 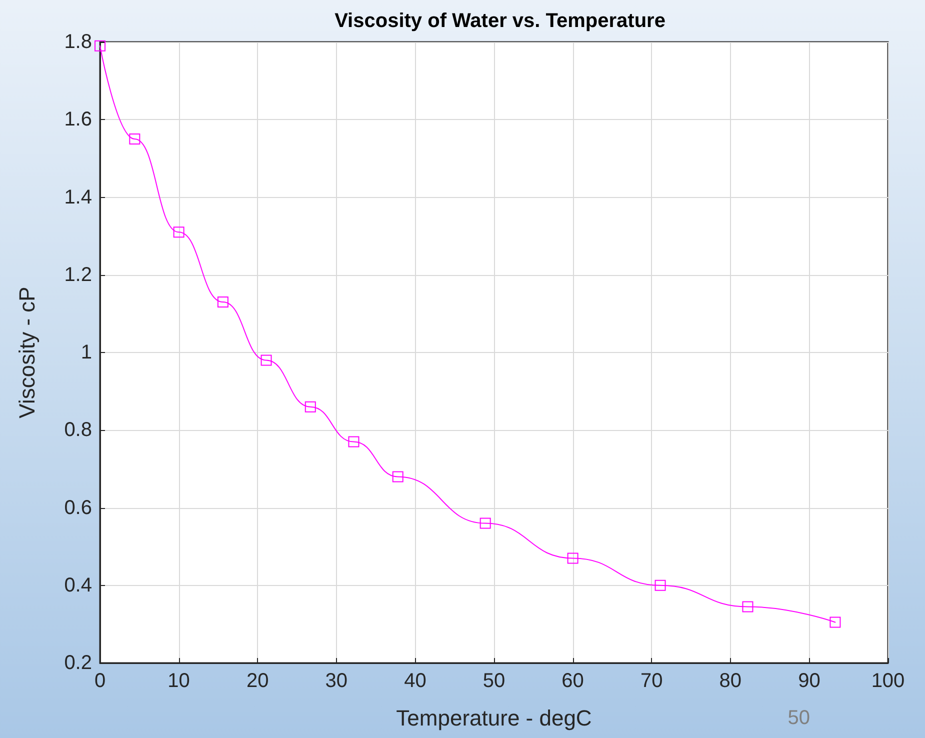 I want to click on x-tick-label: 40, so click(x=415, y=681).